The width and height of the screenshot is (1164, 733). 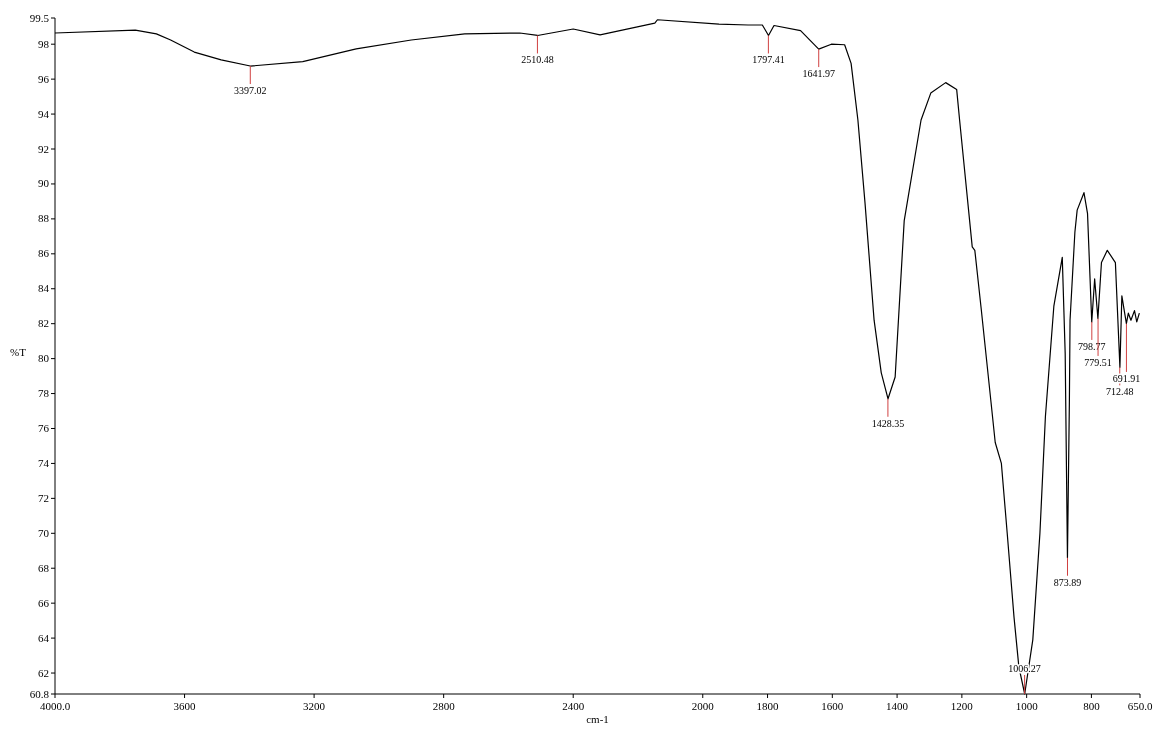 I want to click on annotation: 3397.02, so click(x=250, y=91).